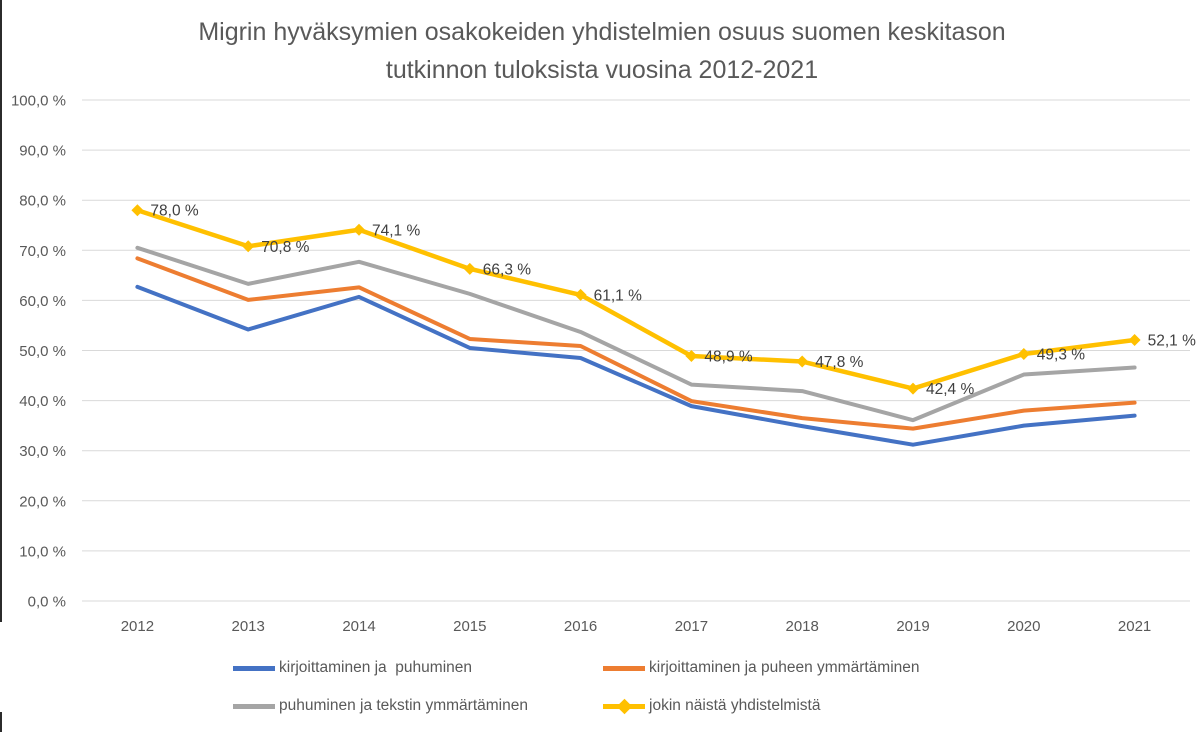  Describe the element at coordinates (636, 626) in the screenshot. I see `x-axis-tick-labels: 2012 2013 2014 2015 2016 2017 2018 2019 2020 2021` at that location.